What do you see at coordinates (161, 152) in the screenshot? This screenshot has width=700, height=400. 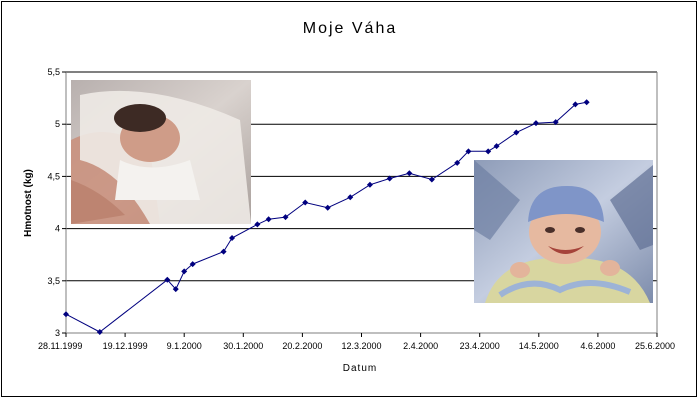 I see `newborn-sleeping-photo` at bounding box center [161, 152].